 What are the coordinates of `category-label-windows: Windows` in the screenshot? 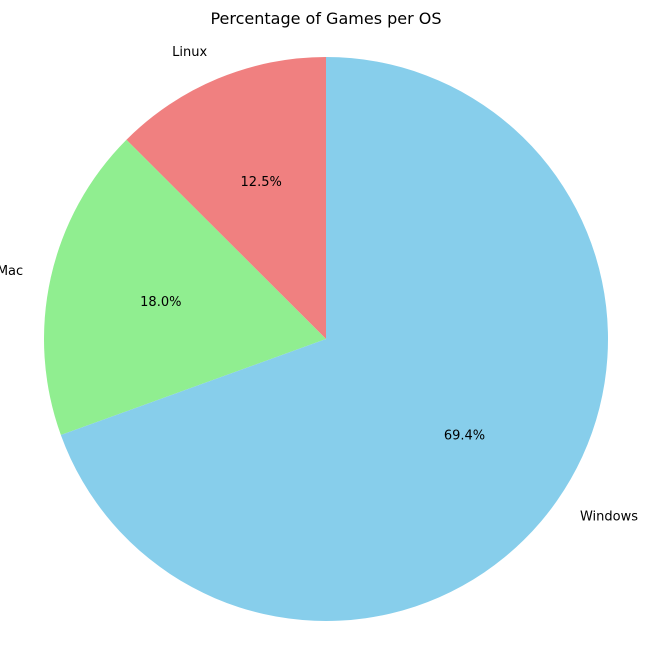 It's located at (609, 517).